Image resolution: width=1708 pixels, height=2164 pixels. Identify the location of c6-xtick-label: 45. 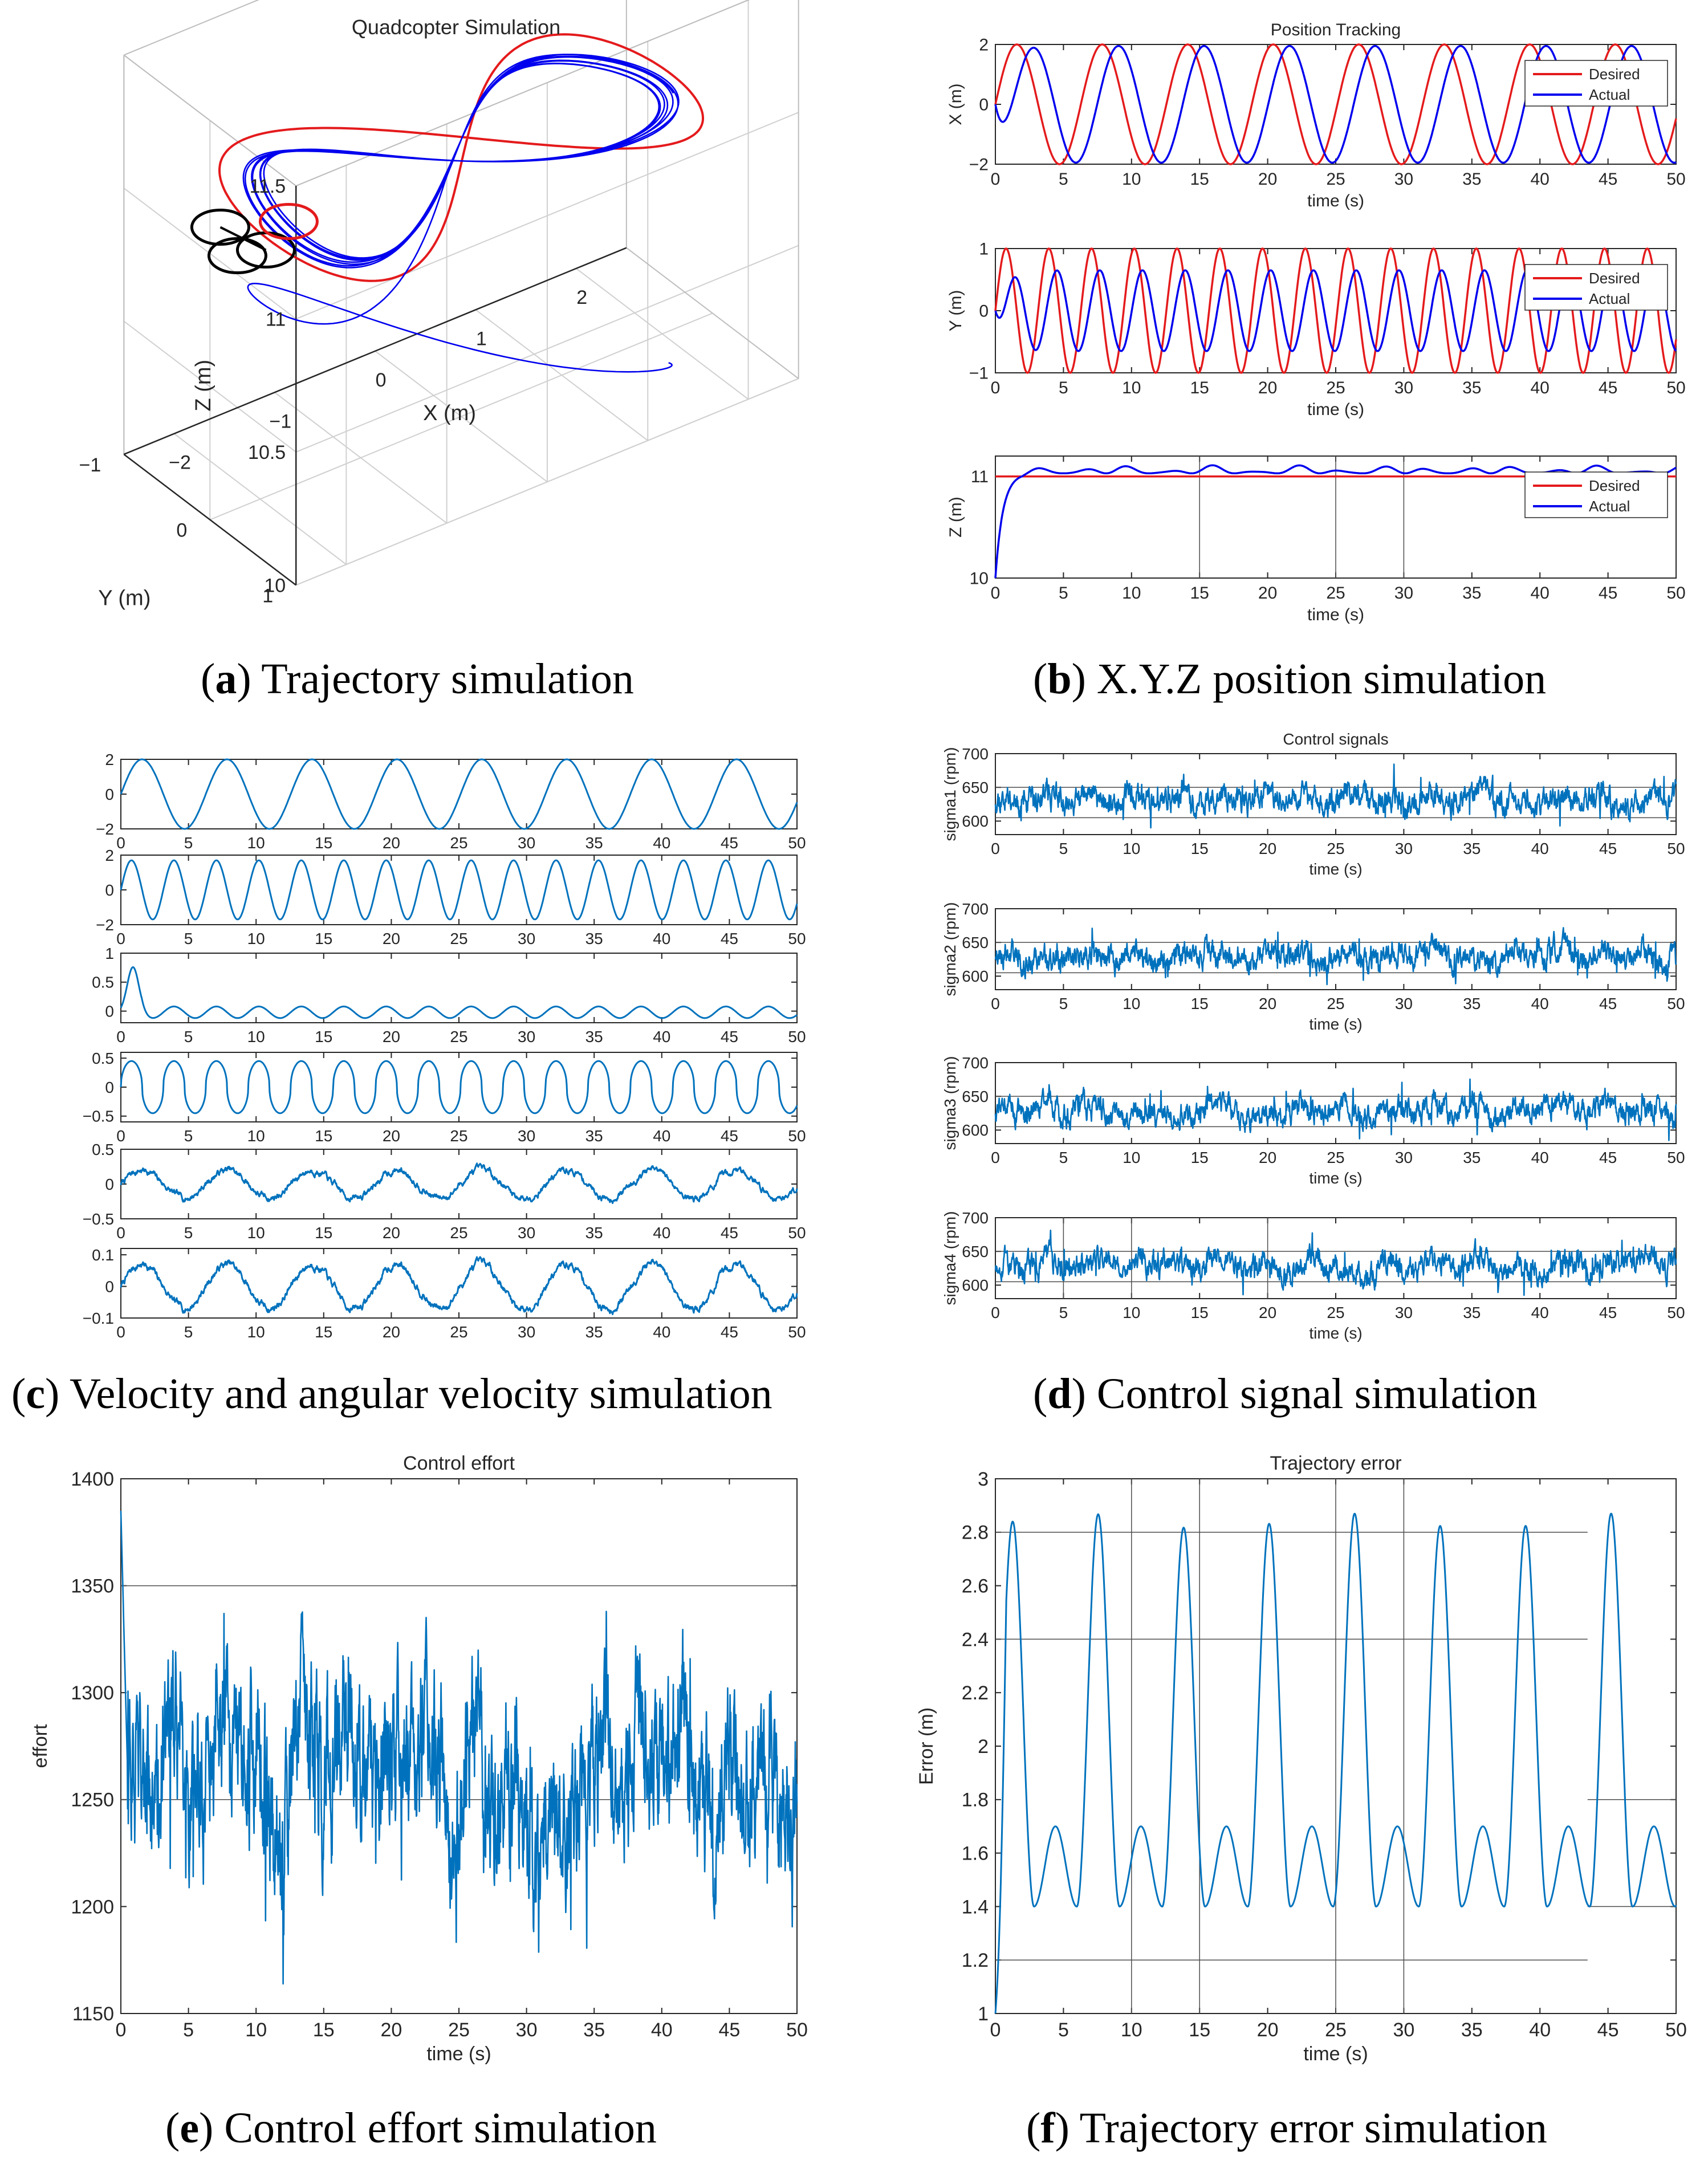
(729, 1332).